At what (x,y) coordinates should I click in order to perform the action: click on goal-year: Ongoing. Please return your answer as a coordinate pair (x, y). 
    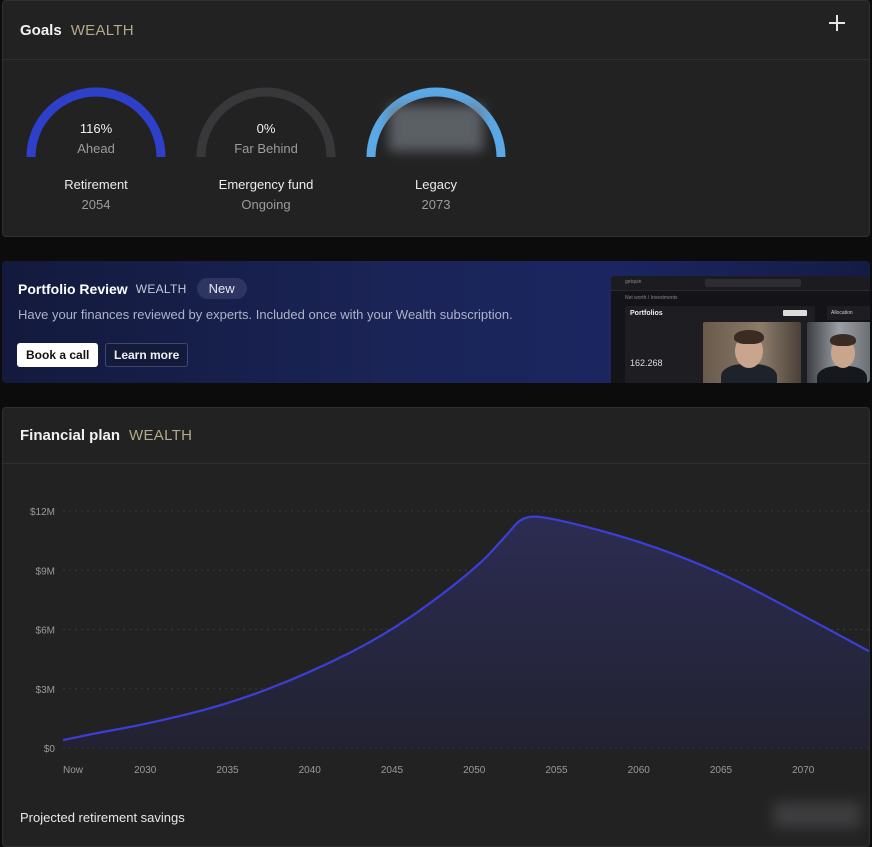
    Looking at the image, I should click on (266, 204).